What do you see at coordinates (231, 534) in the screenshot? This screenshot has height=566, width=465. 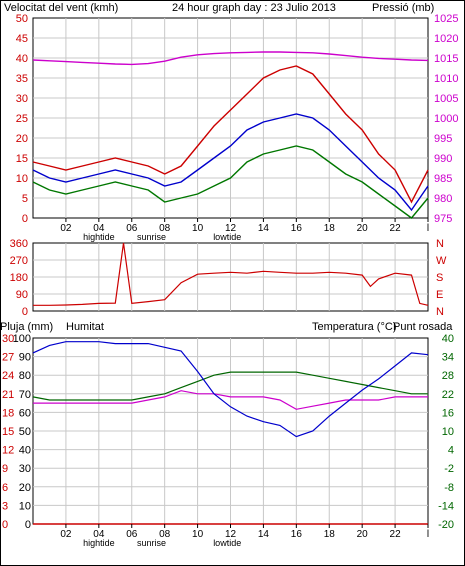 I see `humidity-x-tick-label: 12` at bounding box center [231, 534].